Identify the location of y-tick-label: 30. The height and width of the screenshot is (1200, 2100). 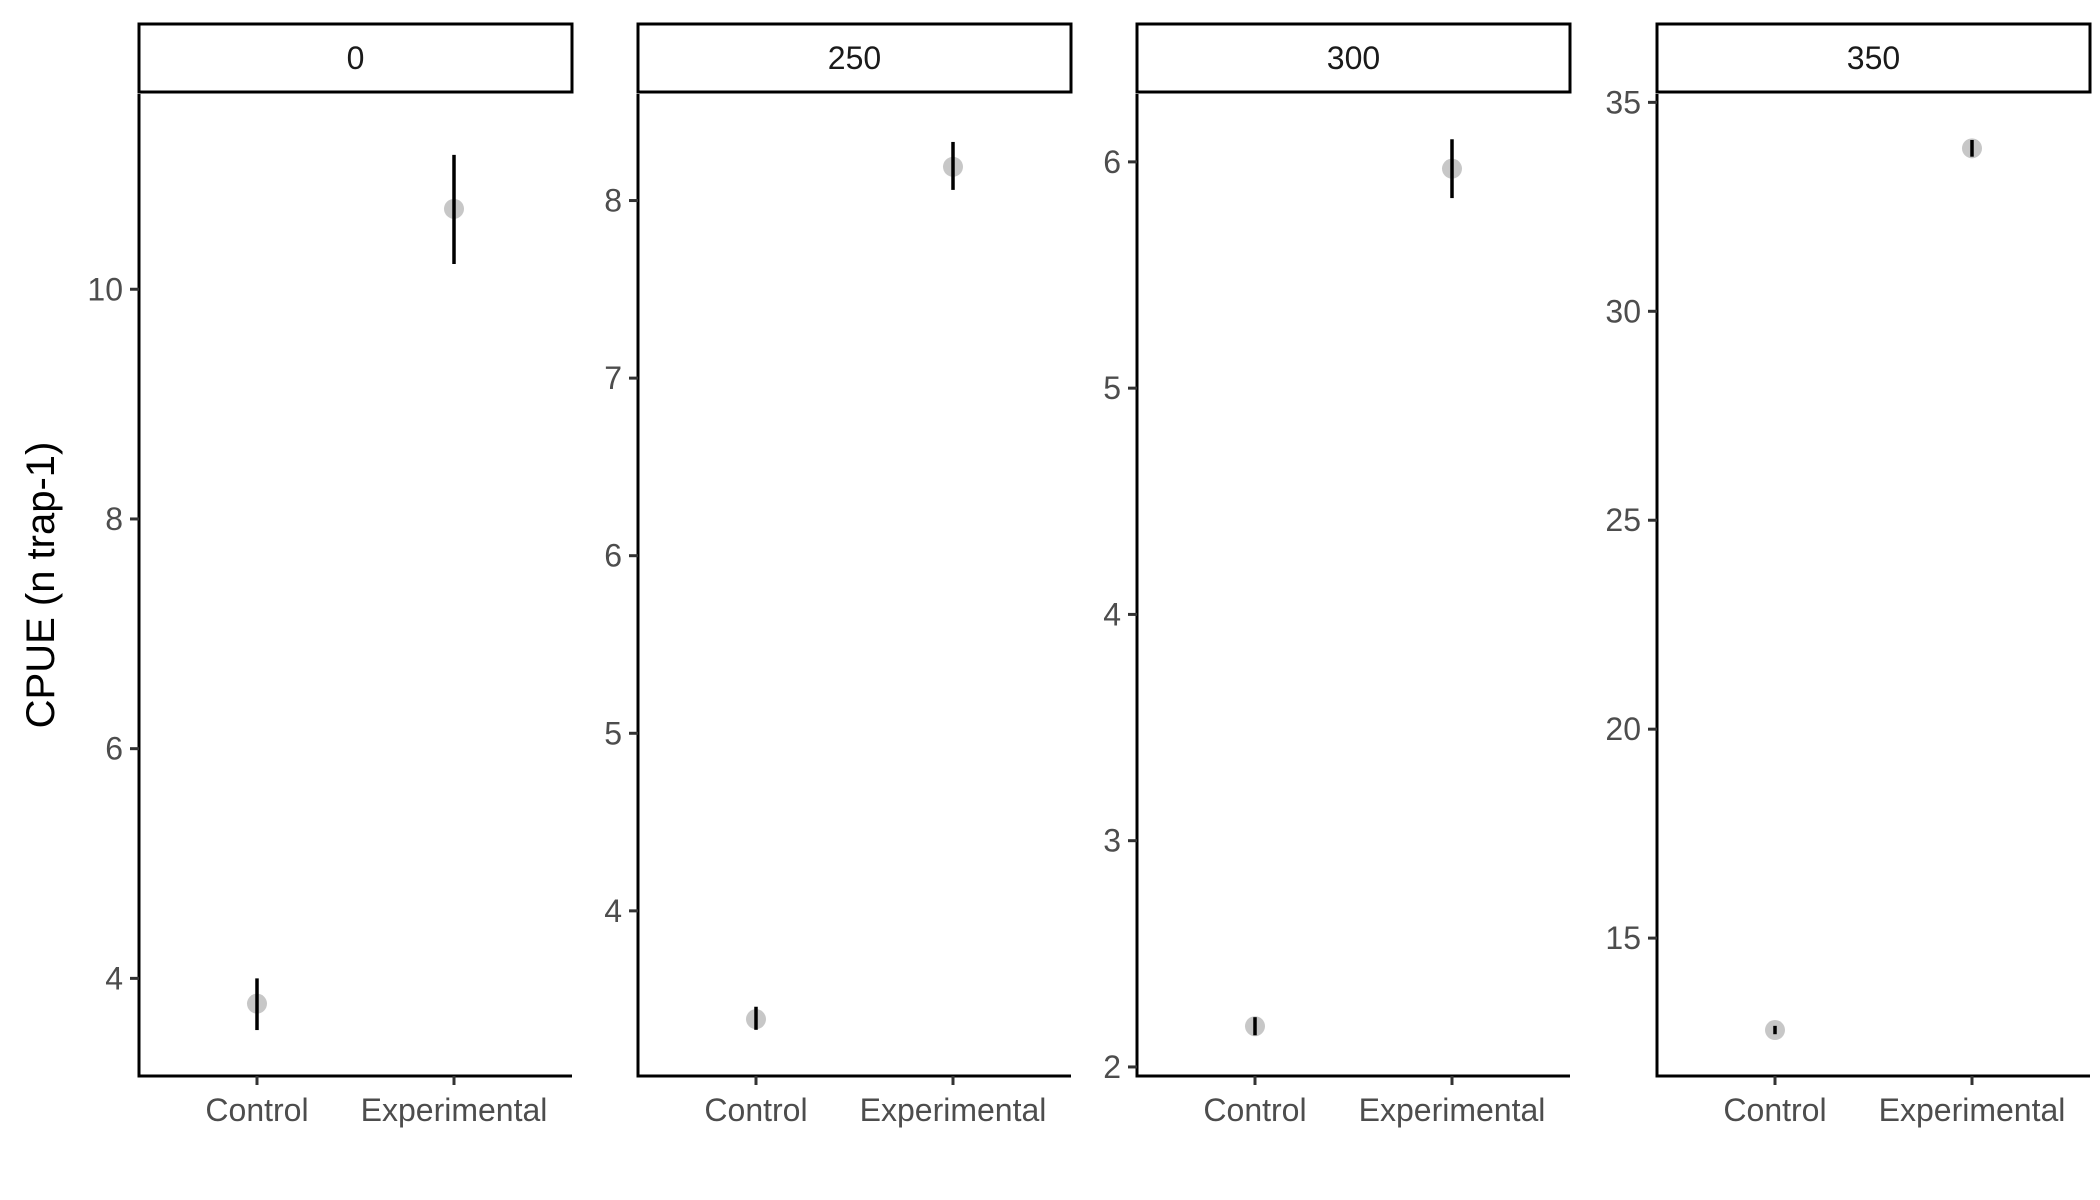
(1623, 311).